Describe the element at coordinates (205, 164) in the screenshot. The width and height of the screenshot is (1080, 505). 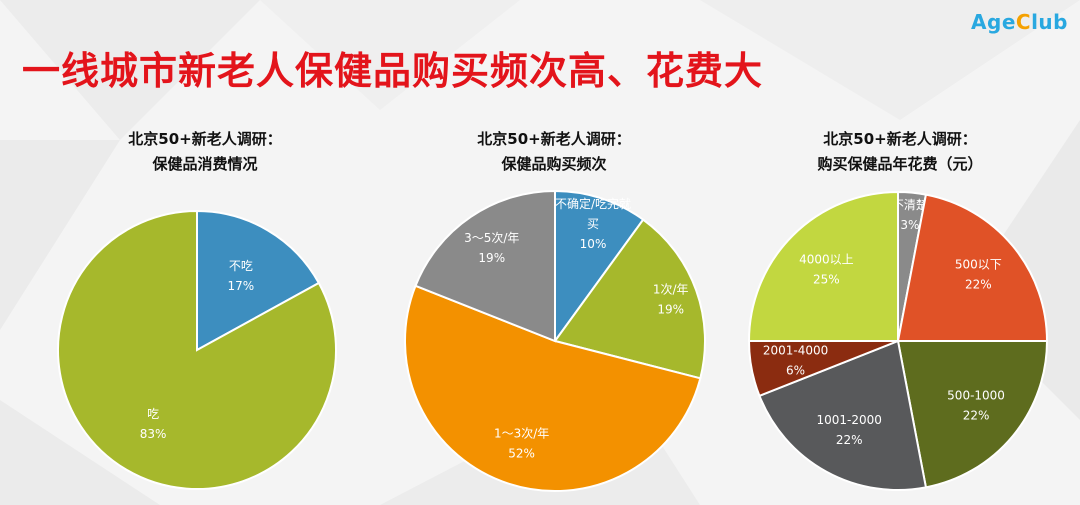
I see `chart-title-line: 保健品消费情况` at that location.